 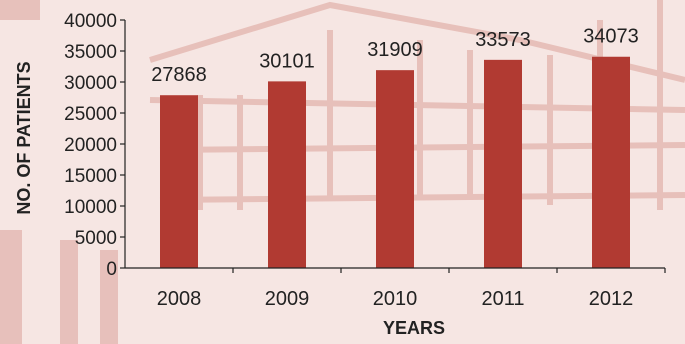 What do you see at coordinates (111, 269) in the screenshot?
I see `y-tick-label: 0` at bounding box center [111, 269].